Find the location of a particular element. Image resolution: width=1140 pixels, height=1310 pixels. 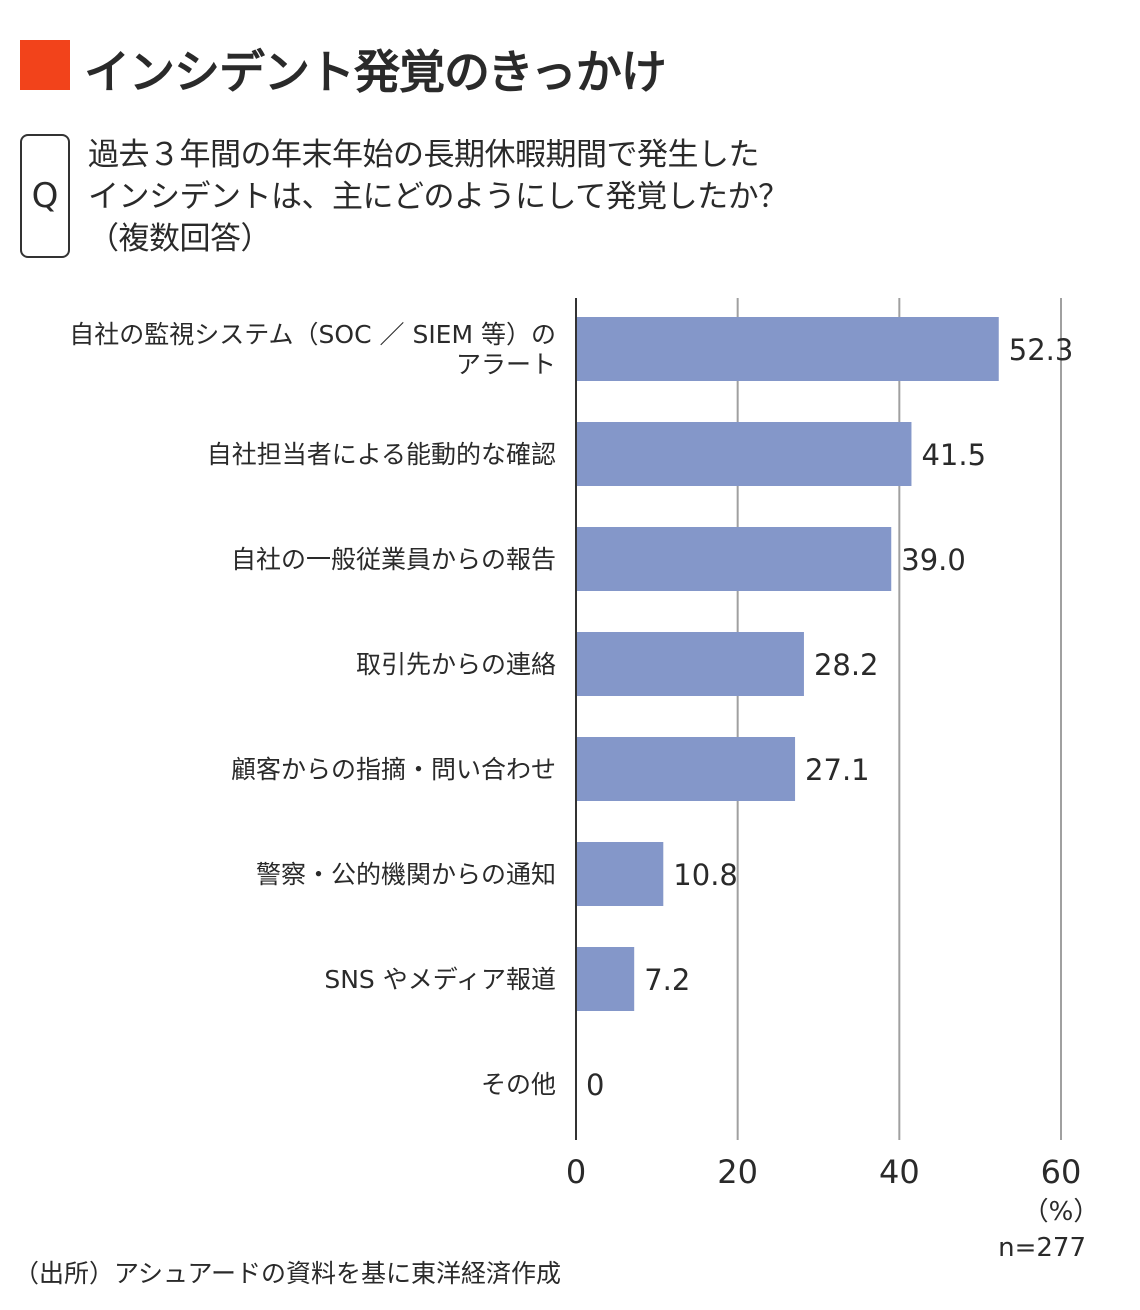

data-label: 39.0 is located at coordinates (933, 560).